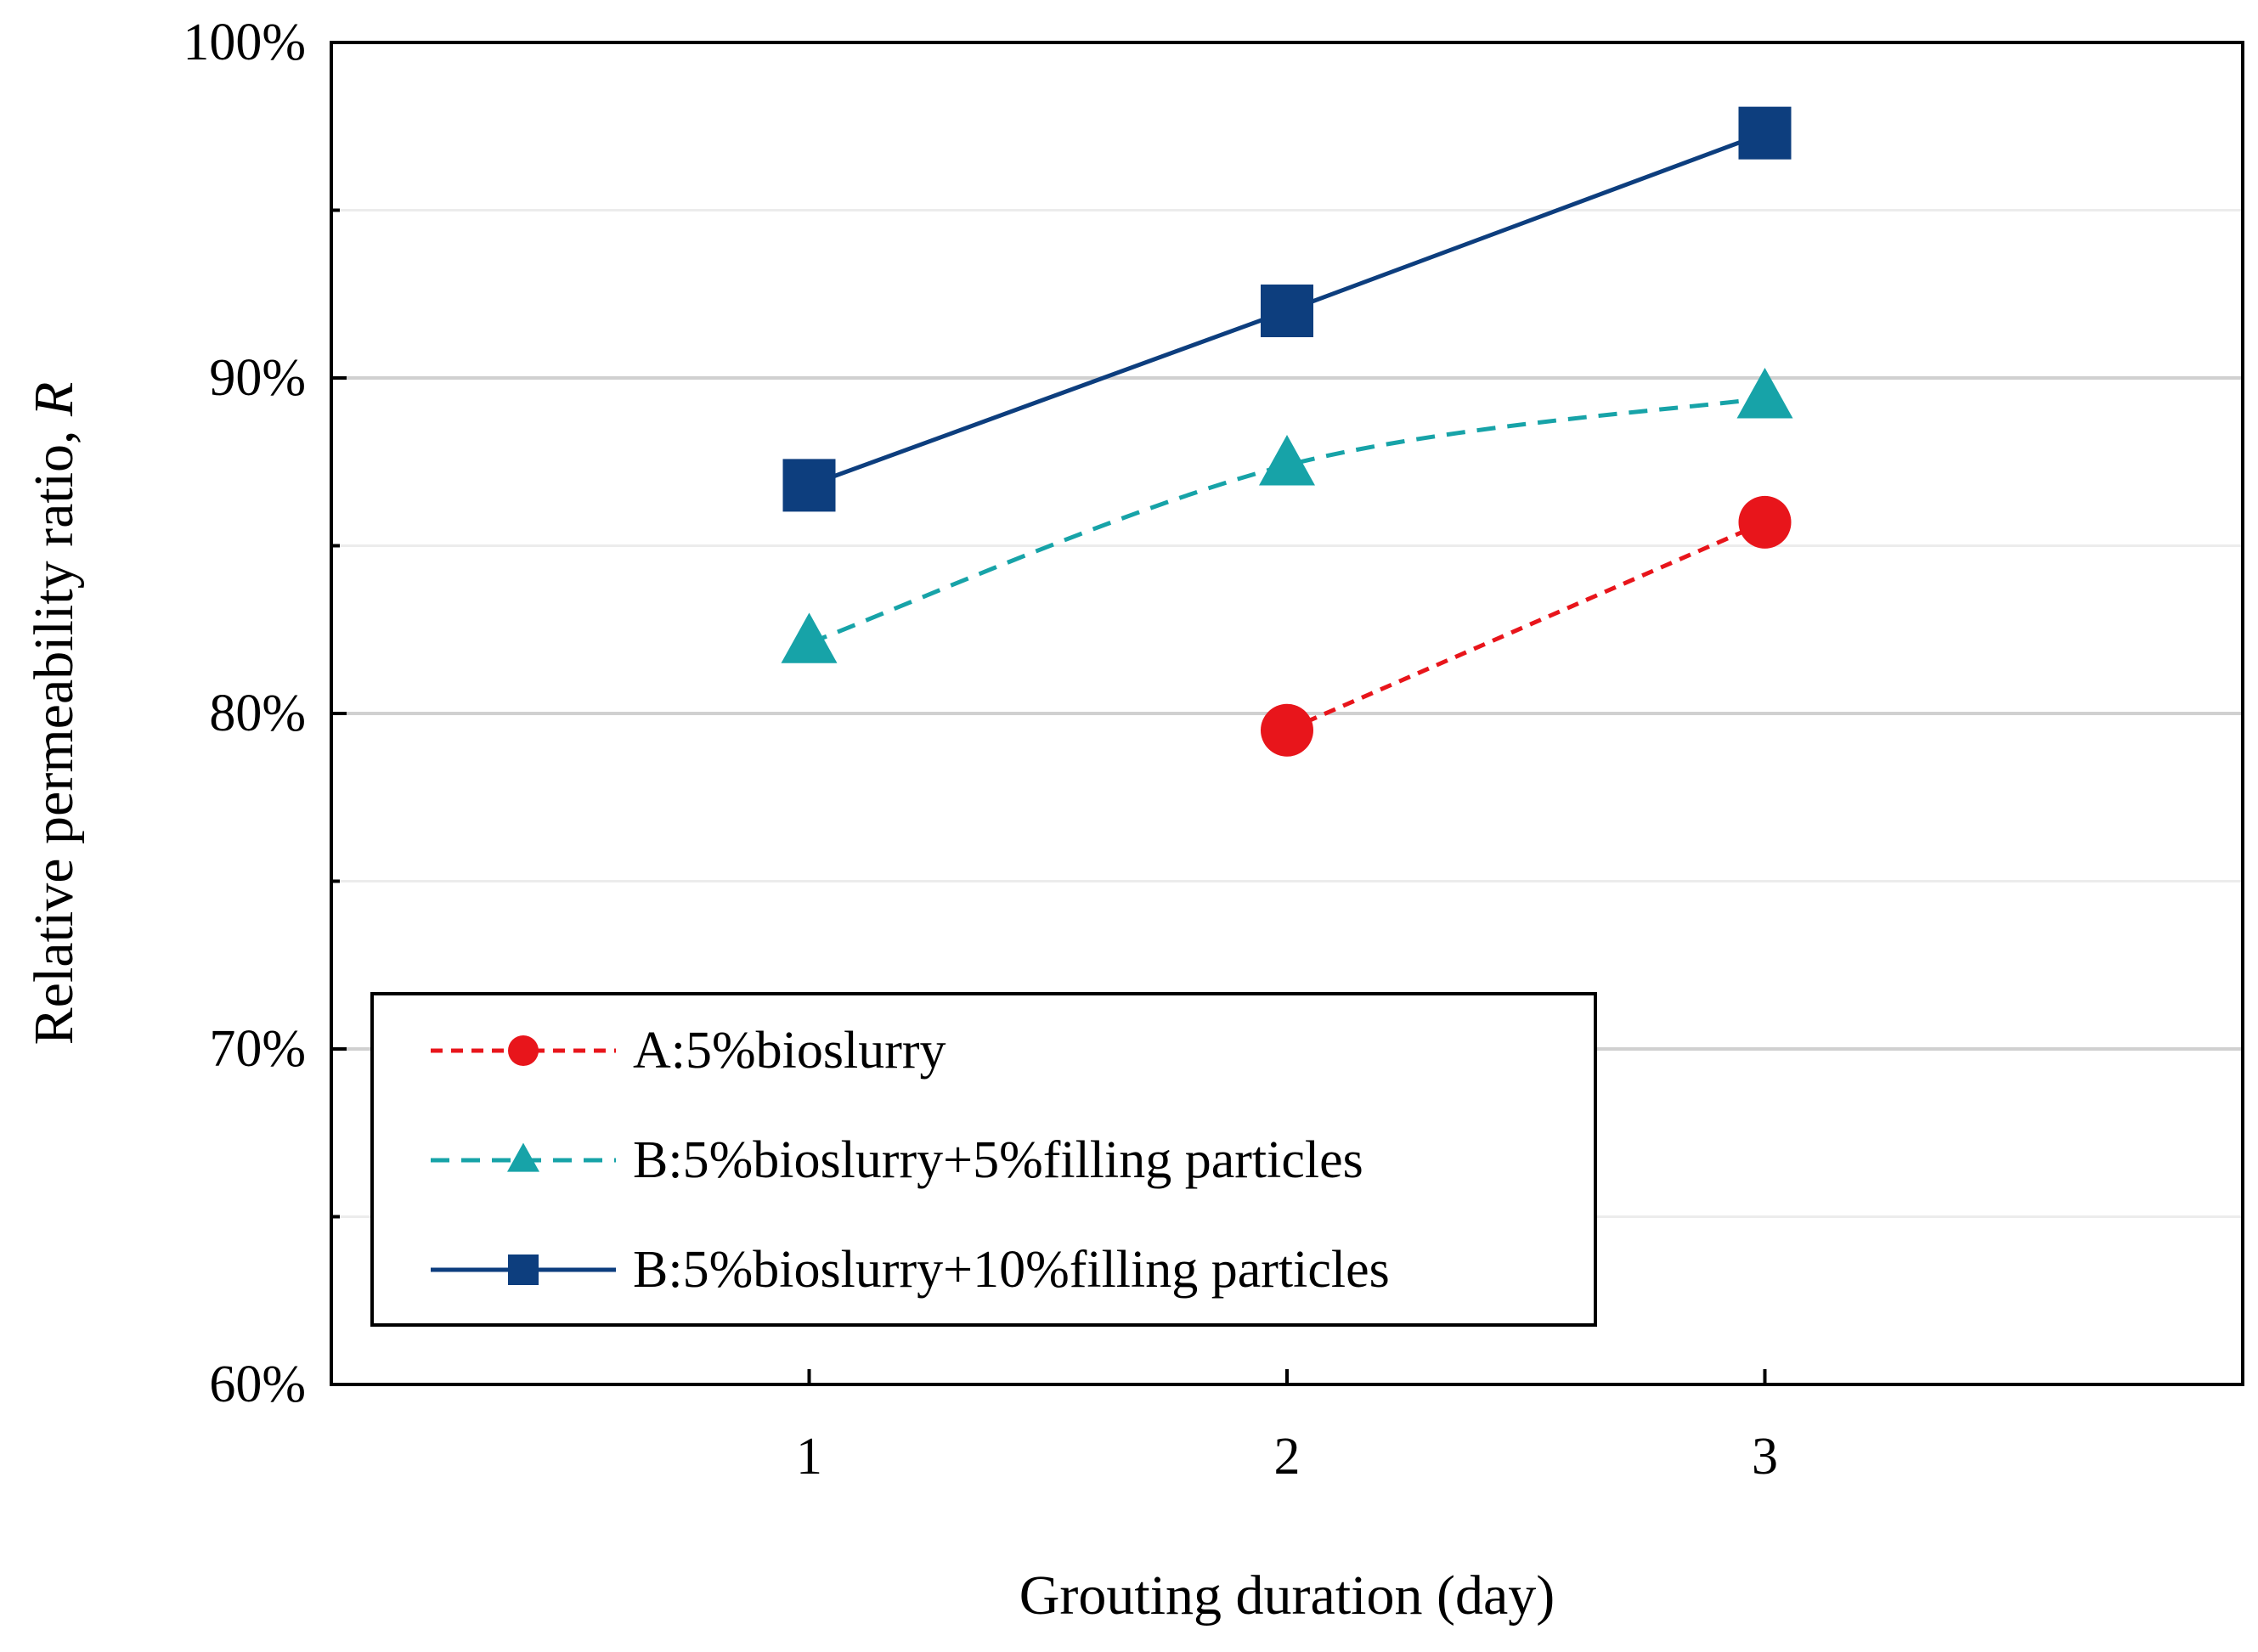 The width and height of the screenshot is (2258, 1652). Describe the element at coordinates (1287, 1596) in the screenshot. I see `x-axis-title: Grouting duration (day)` at that location.